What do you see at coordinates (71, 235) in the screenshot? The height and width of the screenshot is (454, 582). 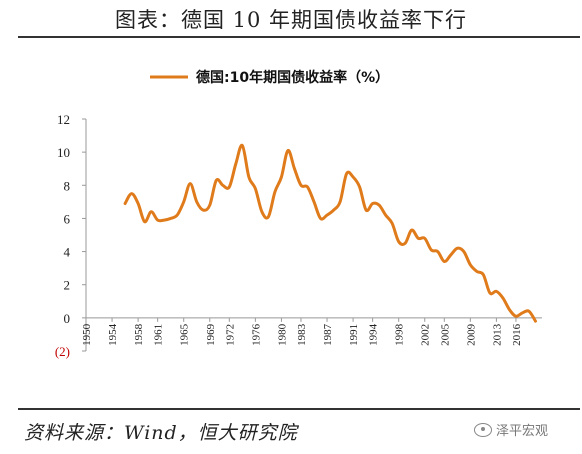 I see `y-axis: (2) 0 2 4 6 8 10 12` at bounding box center [71, 235].